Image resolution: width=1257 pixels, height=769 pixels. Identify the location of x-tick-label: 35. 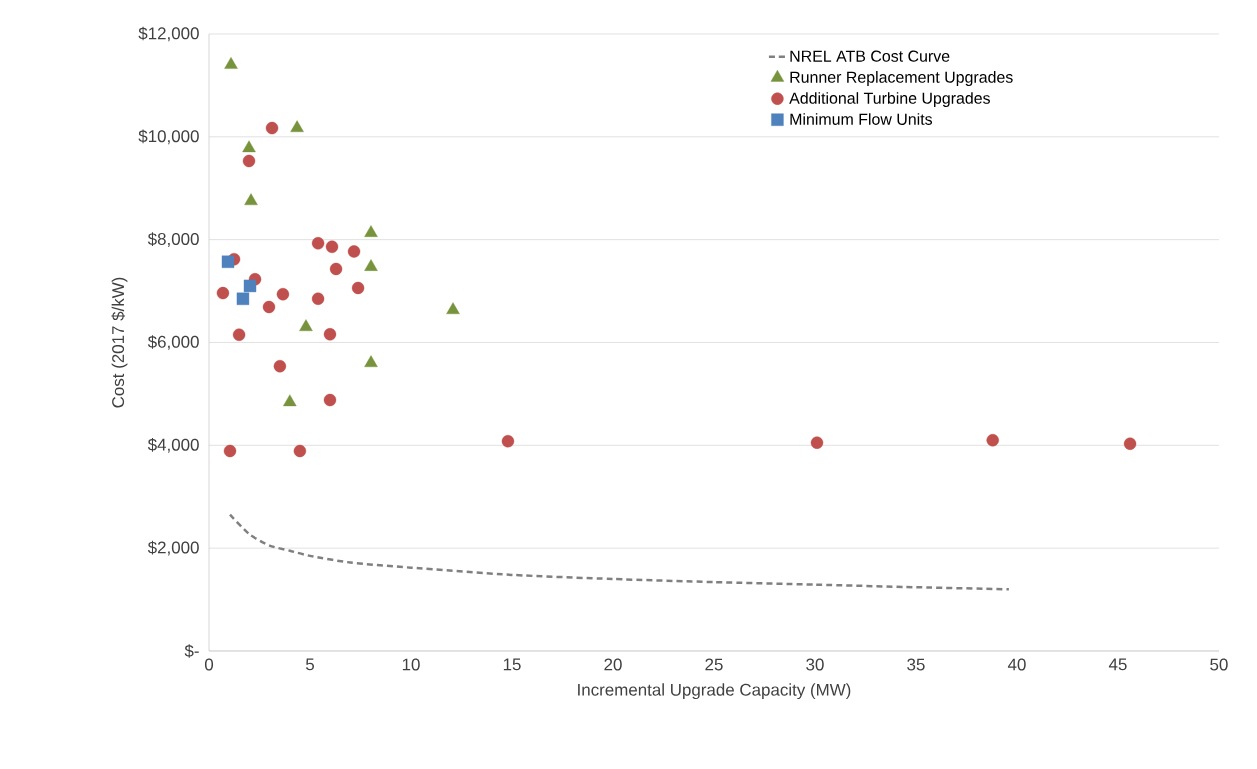
(916, 664).